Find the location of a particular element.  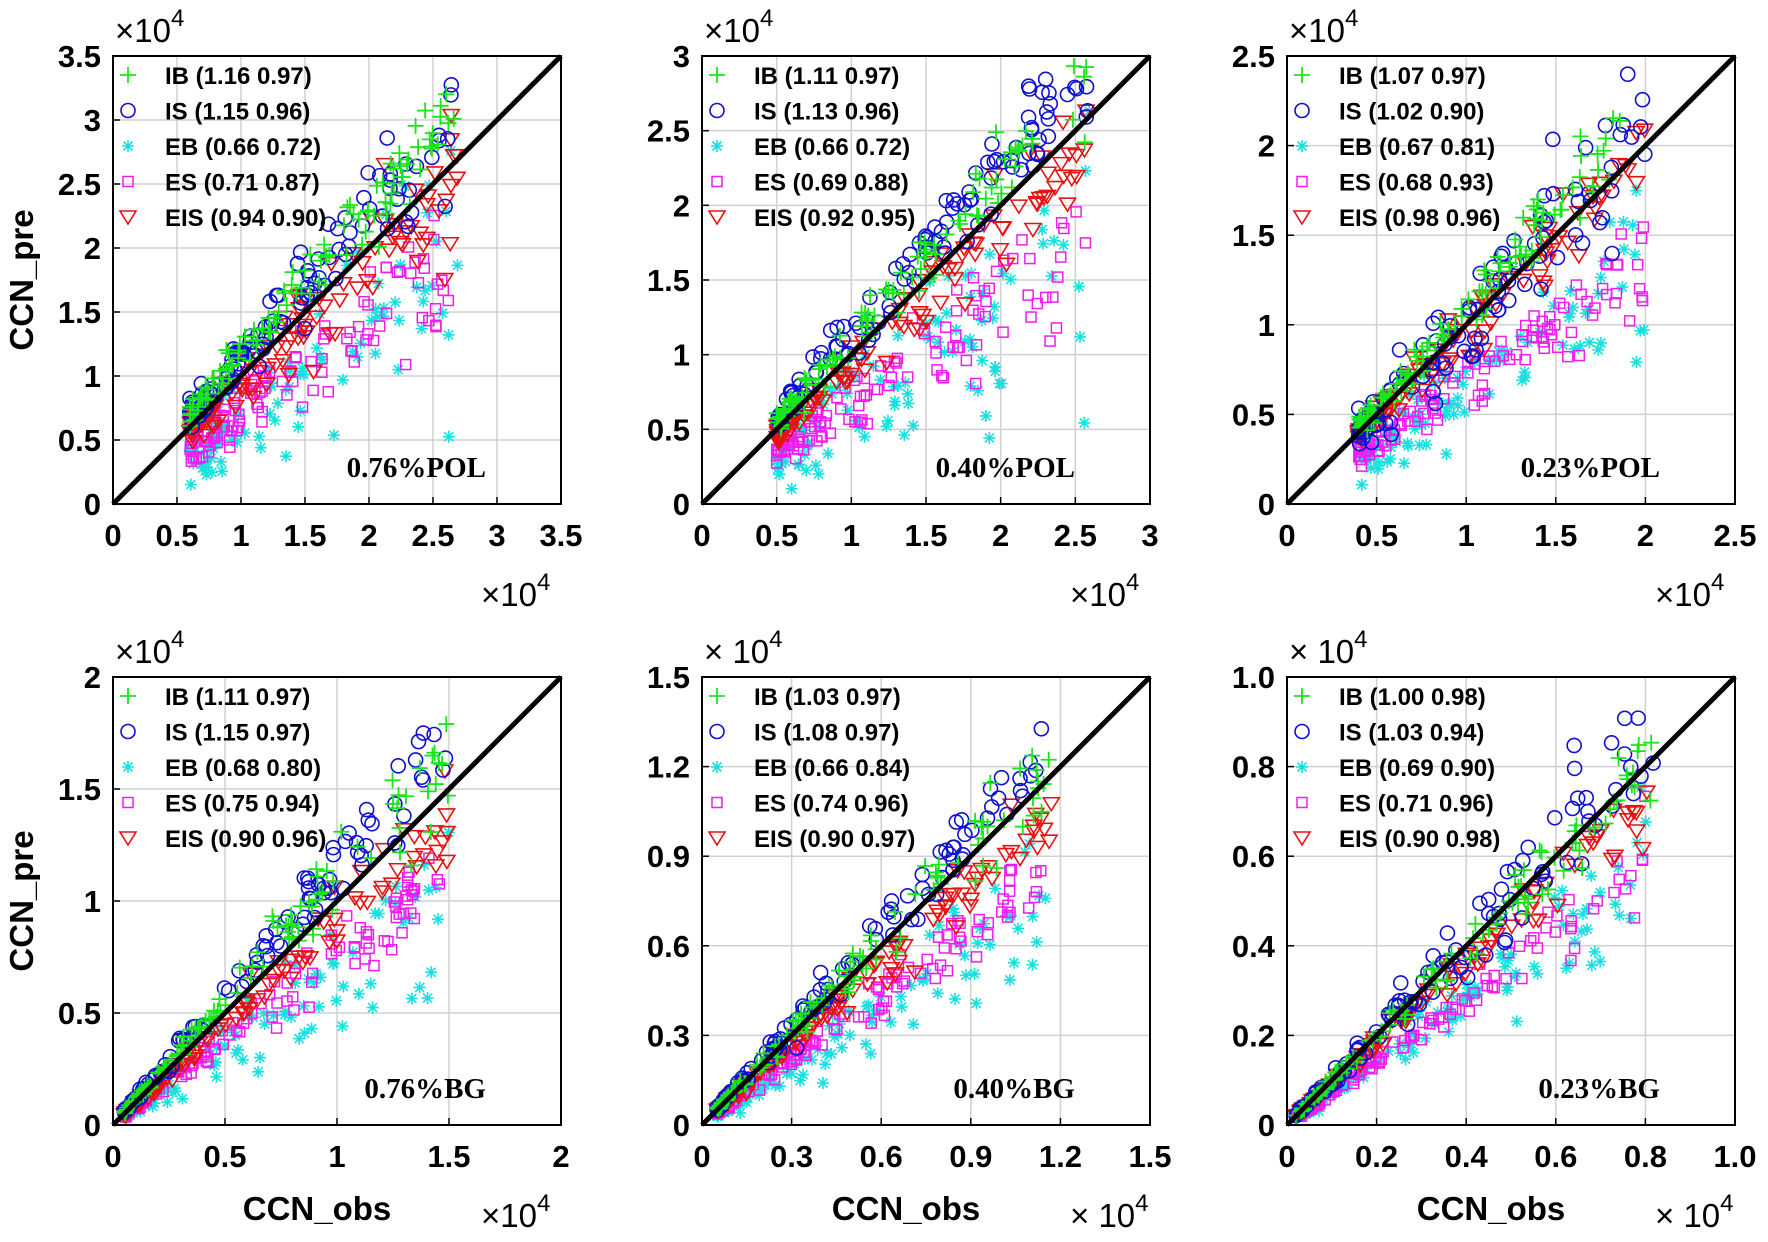

panel-label: 0.40%POL is located at coordinates (1005, 468).